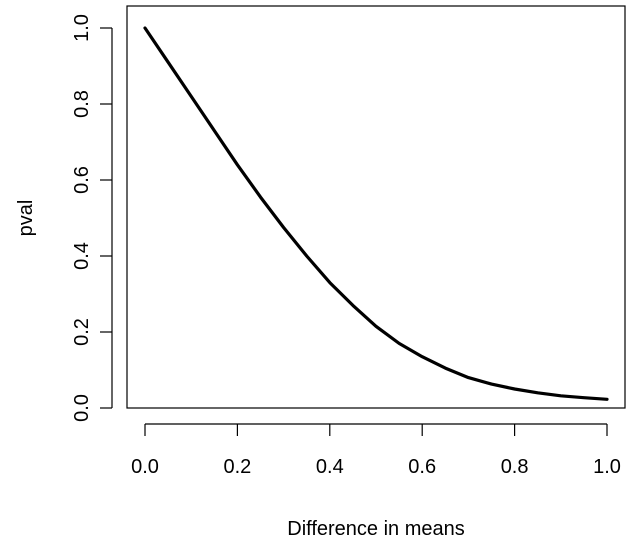  What do you see at coordinates (82, 180) in the screenshot?
I see `y-tick-label: 0.6` at bounding box center [82, 180].